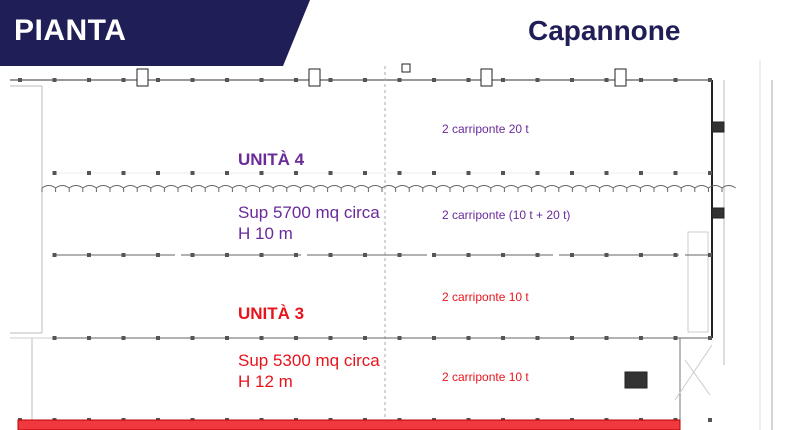 The height and width of the screenshot is (430, 800). I want to click on crane-rail, so click(388, 187).